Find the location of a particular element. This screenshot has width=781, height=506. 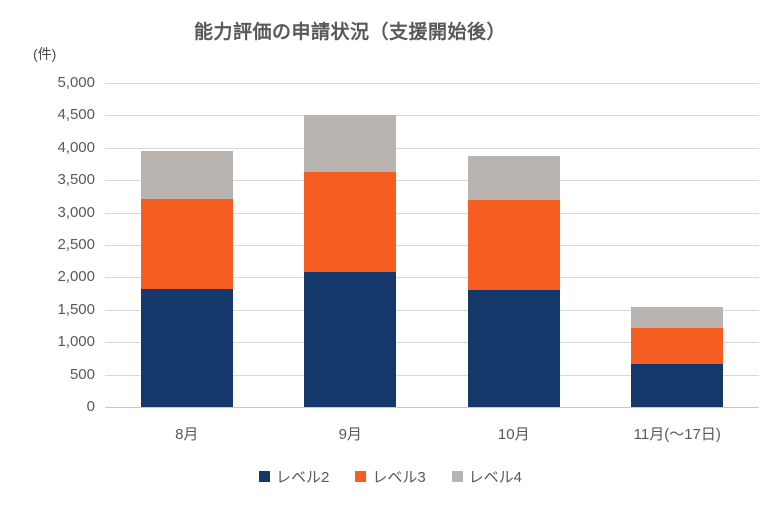

y-axis-tick-label: 0 is located at coordinates (90, 406).